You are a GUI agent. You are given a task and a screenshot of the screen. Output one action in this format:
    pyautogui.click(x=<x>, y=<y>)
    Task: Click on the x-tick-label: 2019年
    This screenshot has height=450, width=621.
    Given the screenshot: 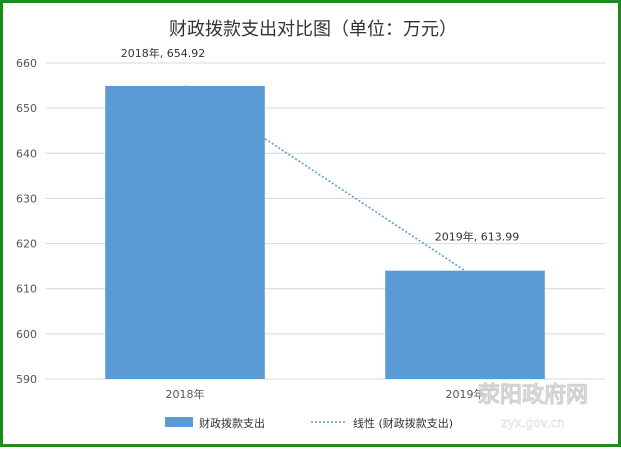 What is the action you would take?
    pyautogui.click(x=465, y=394)
    